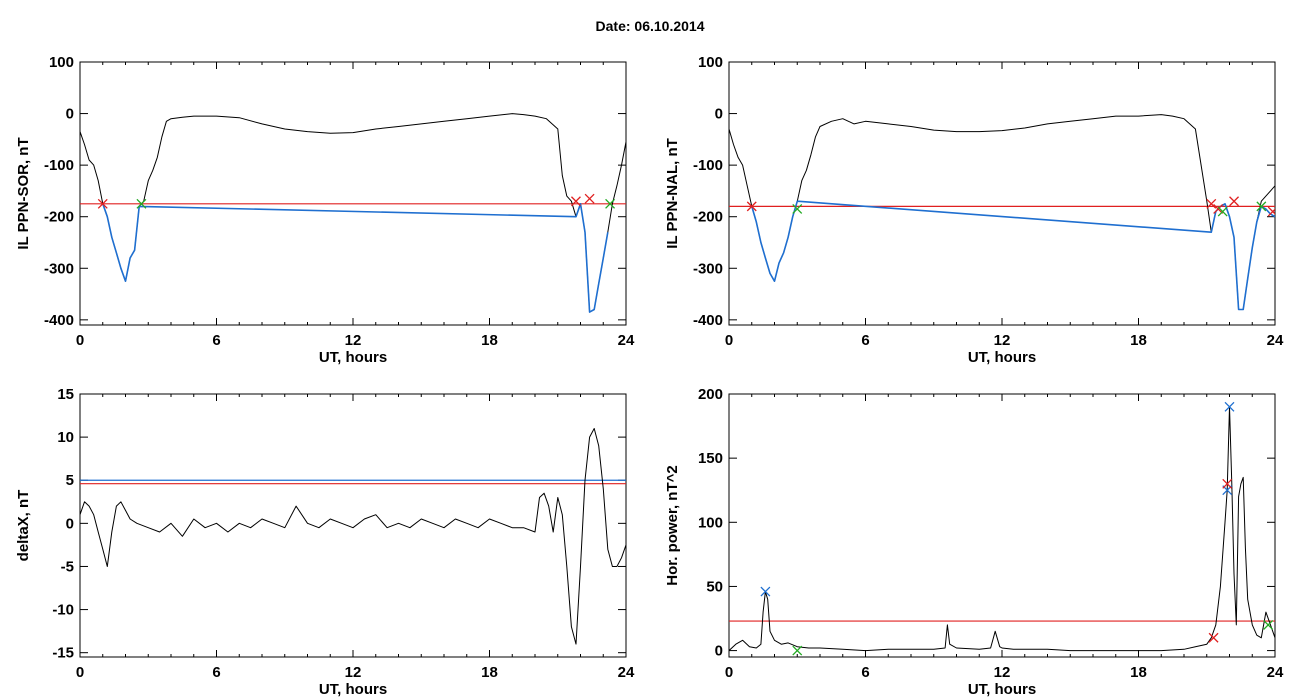 The height and width of the screenshot is (700, 1300). I want to click on y-axis-label: Hor. power, nT^2, so click(672, 525).